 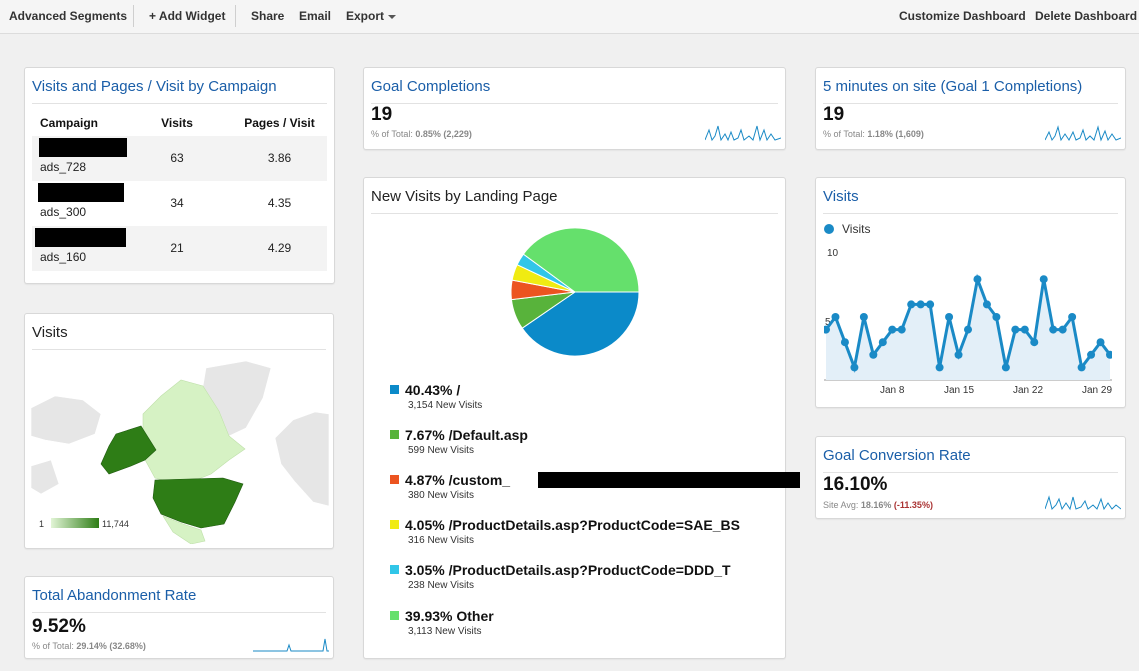 What do you see at coordinates (268, 16) in the screenshot?
I see `share-button: Share` at bounding box center [268, 16].